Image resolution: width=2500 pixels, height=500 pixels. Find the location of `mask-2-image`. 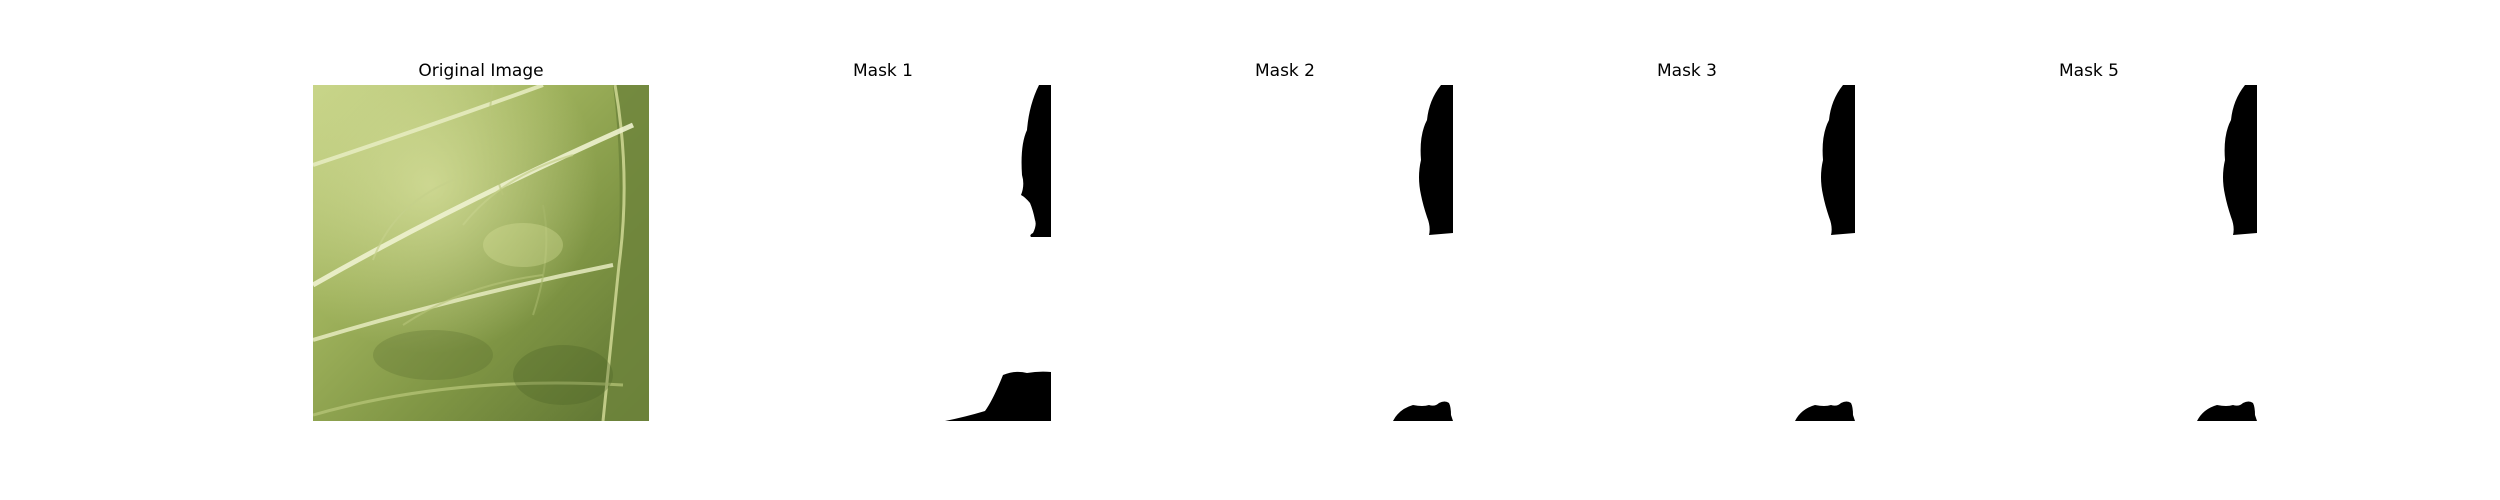

mask-2-image is located at coordinates (1285, 253).